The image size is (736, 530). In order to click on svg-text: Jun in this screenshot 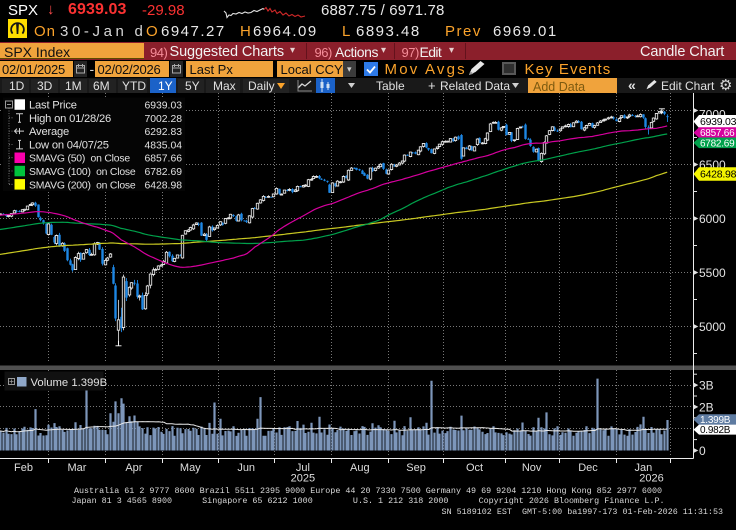, I will do `click(246, 468)`.